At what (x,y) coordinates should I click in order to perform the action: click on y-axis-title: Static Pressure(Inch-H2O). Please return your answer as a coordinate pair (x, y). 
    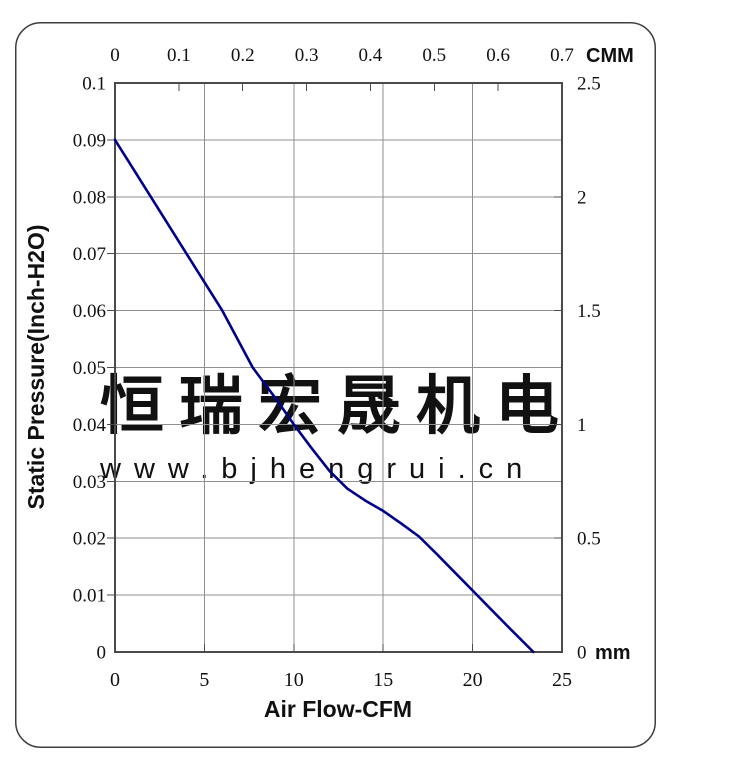
    Looking at the image, I should click on (36, 366).